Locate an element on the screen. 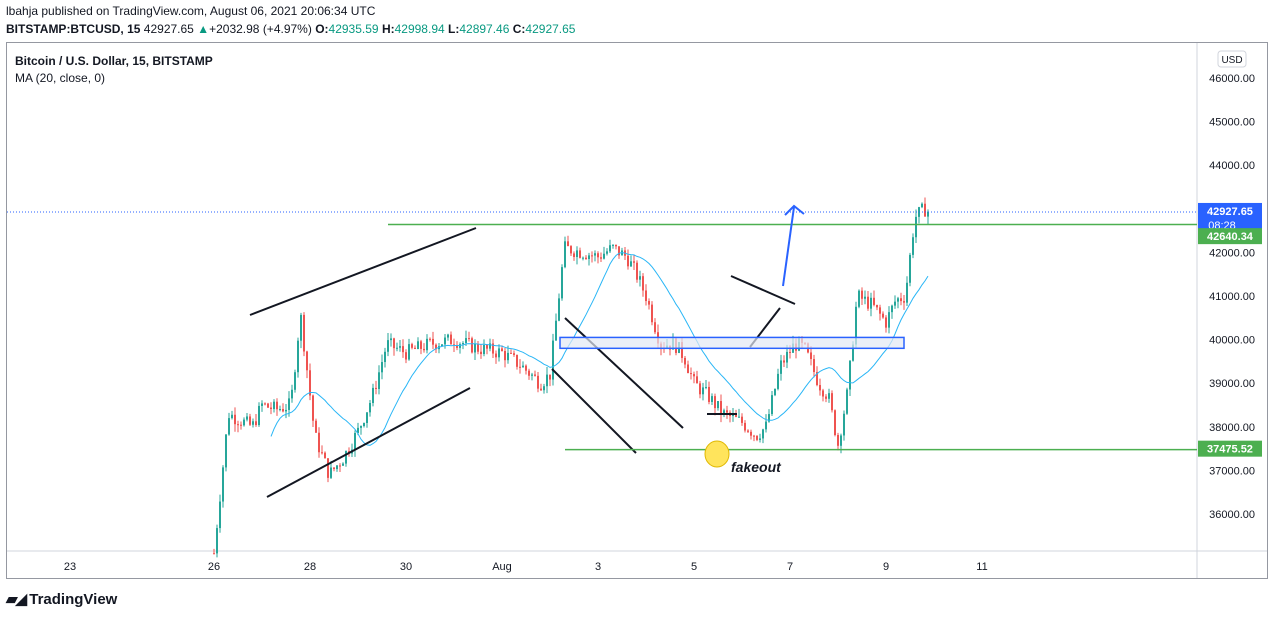  currency-badge is located at coordinates (1232, 59).